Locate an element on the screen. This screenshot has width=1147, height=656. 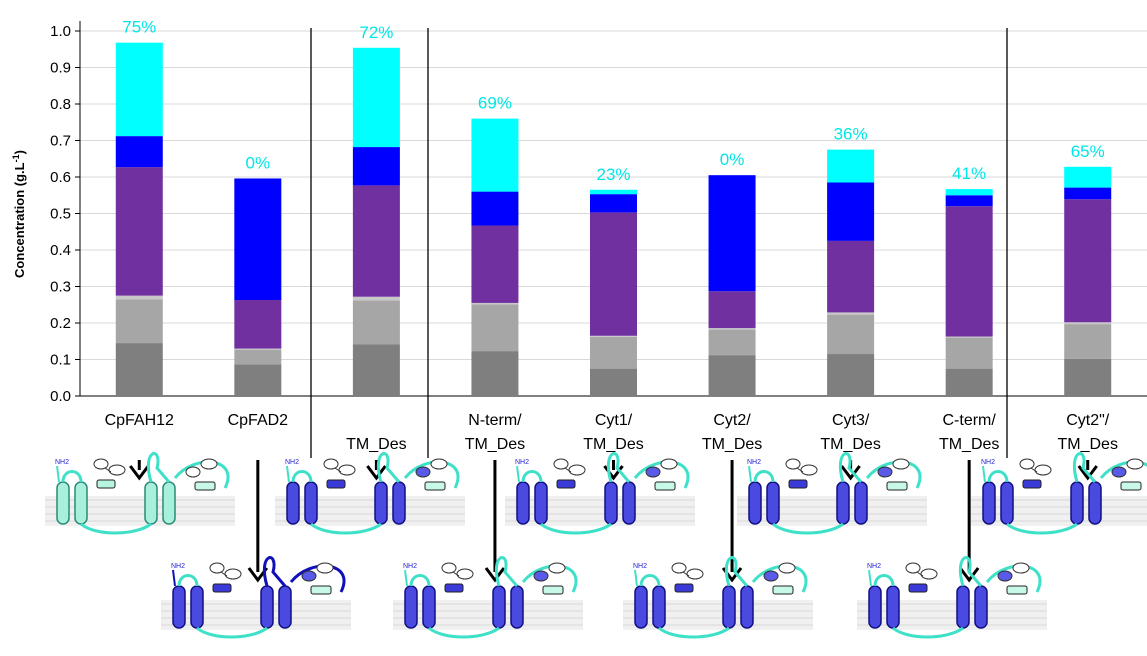
protein-diagram: NH2 is located at coordinates (832, 493).